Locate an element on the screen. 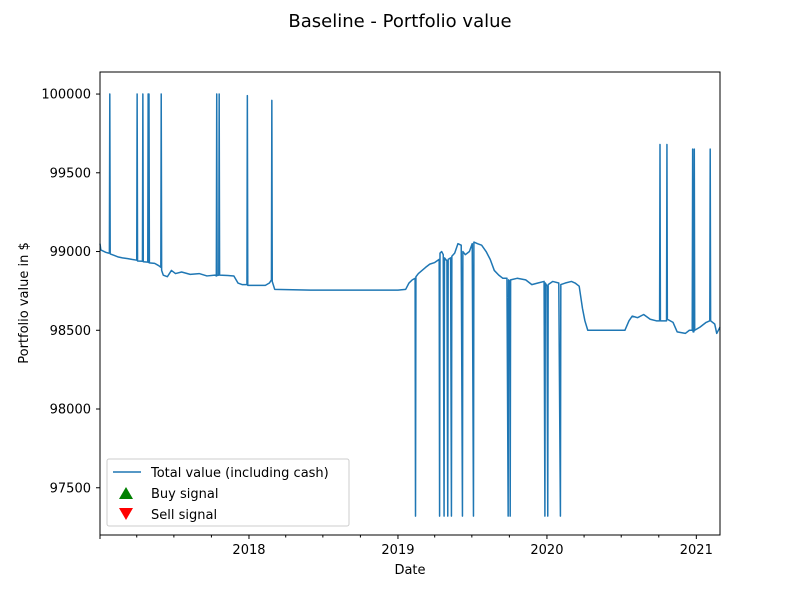  y-tick-label: 100000 is located at coordinates (66, 95).